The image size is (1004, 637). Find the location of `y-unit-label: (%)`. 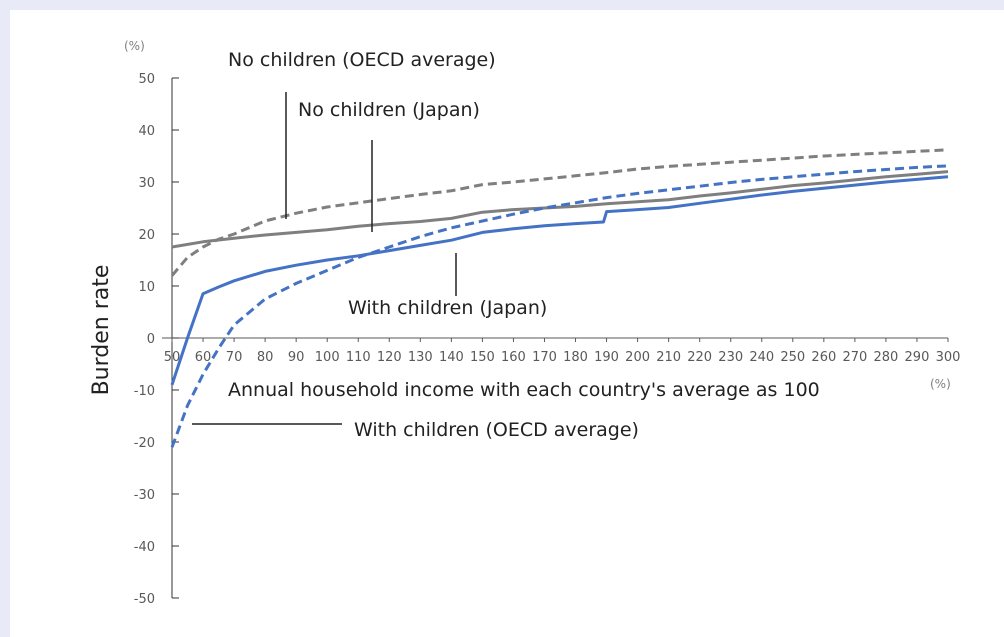

y-unit-label: (%) is located at coordinates (134, 46).